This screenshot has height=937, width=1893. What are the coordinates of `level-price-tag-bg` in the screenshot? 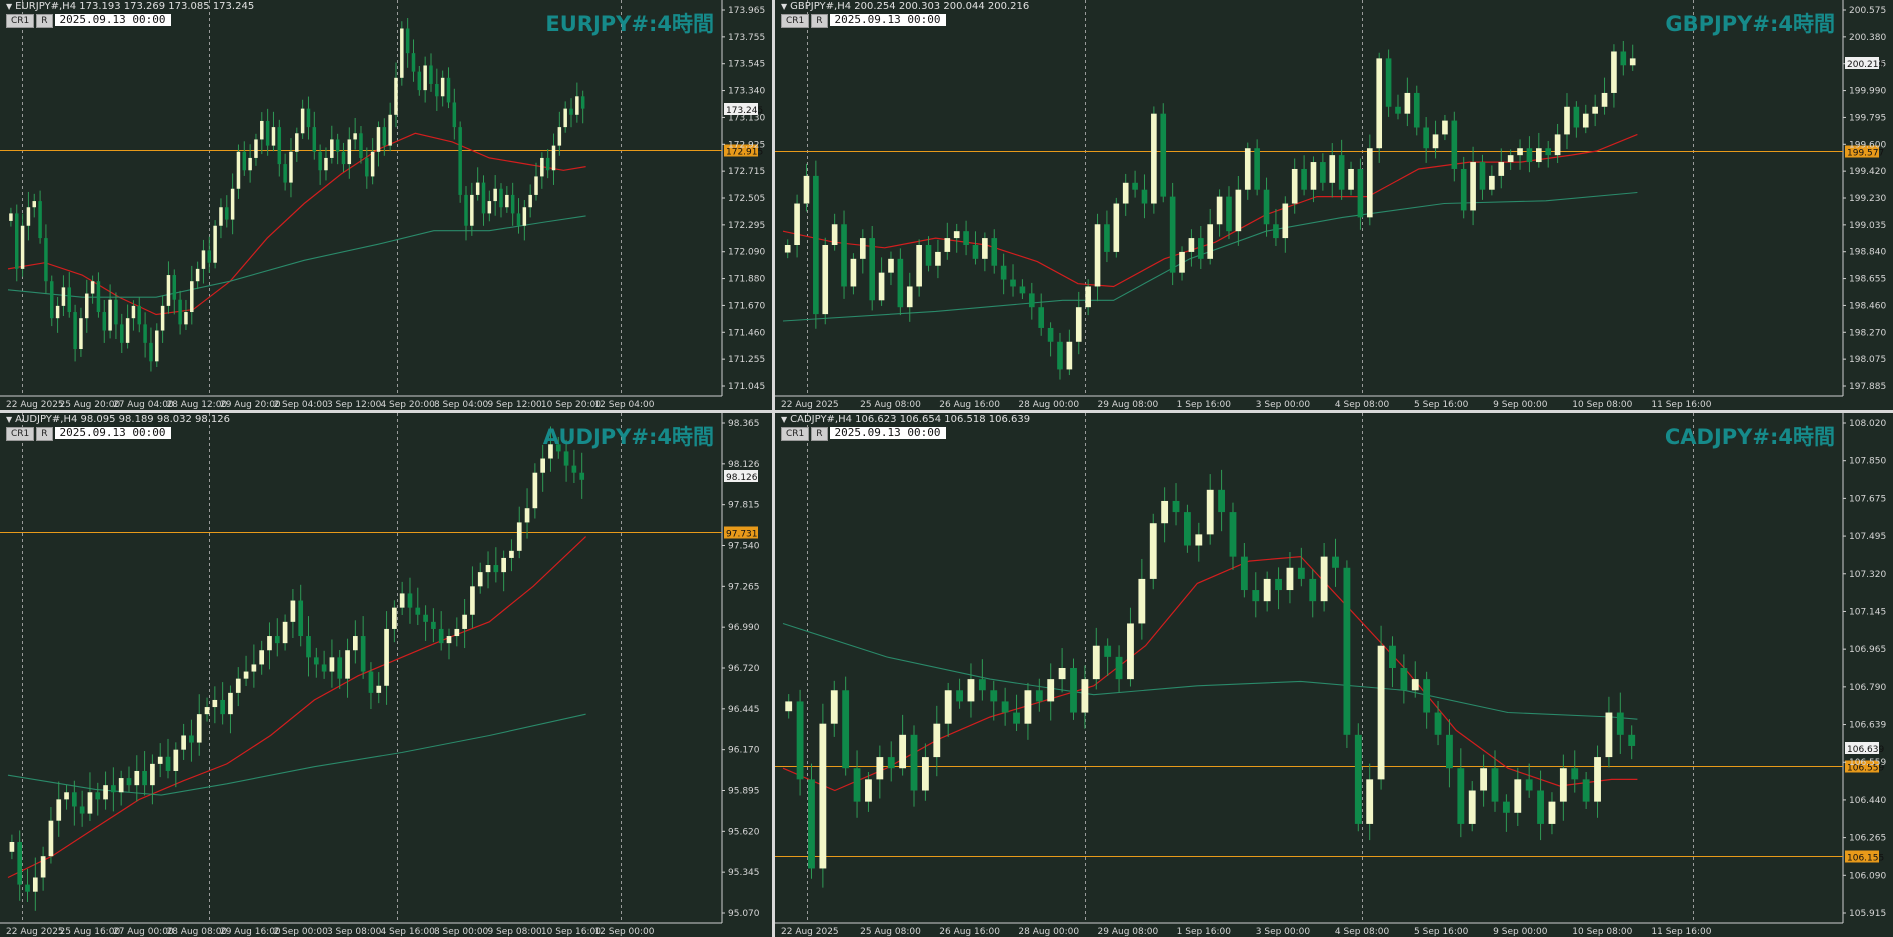 It's located at (1862, 766).